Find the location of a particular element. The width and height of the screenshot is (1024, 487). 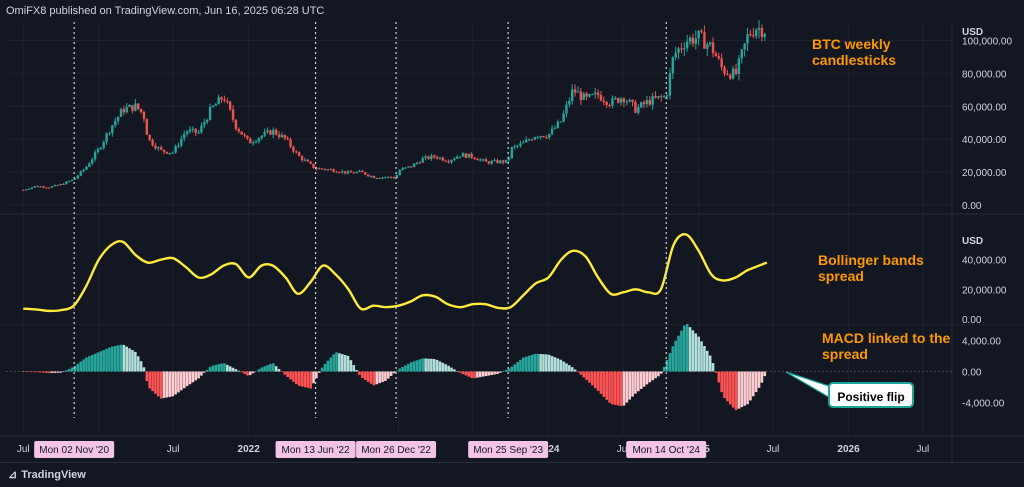

bollinger-spread-line is located at coordinates (395, 273).